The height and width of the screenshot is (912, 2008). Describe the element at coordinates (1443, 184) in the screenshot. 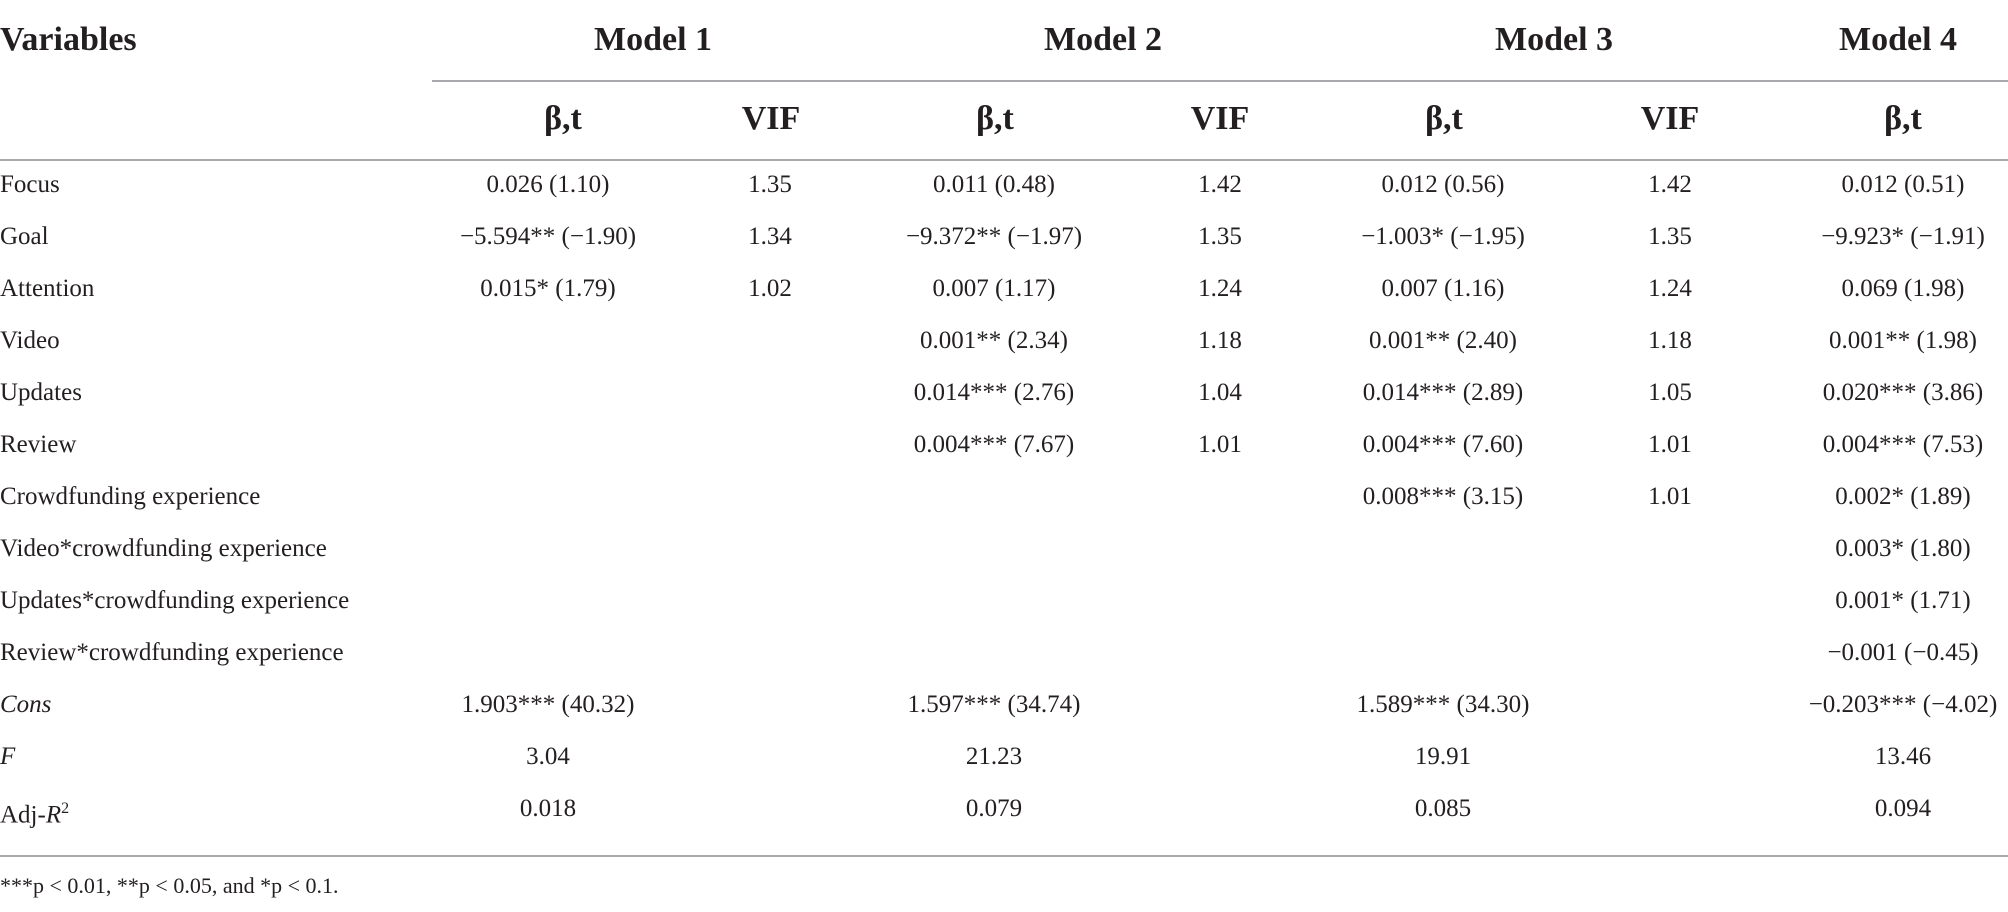

I see `table-cell: 0.012 (0.56)` at that location.